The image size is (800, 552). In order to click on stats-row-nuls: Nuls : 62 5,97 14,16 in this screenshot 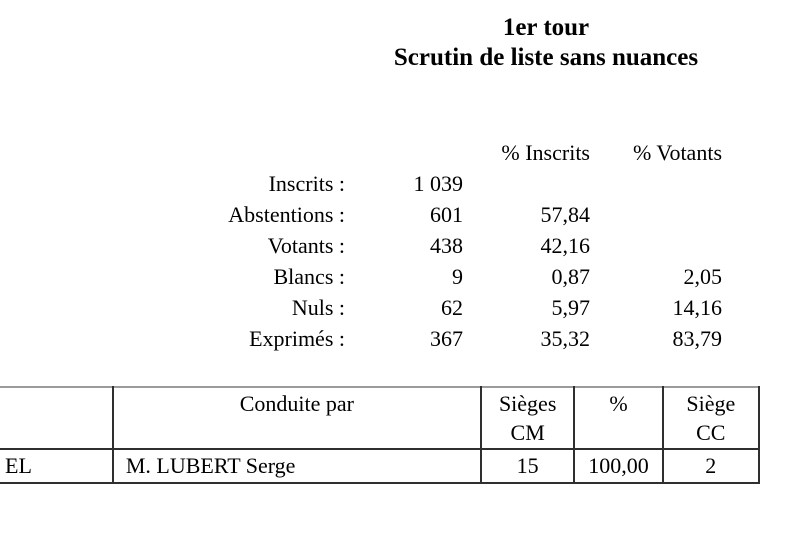, I will do `click(441, 307)`.